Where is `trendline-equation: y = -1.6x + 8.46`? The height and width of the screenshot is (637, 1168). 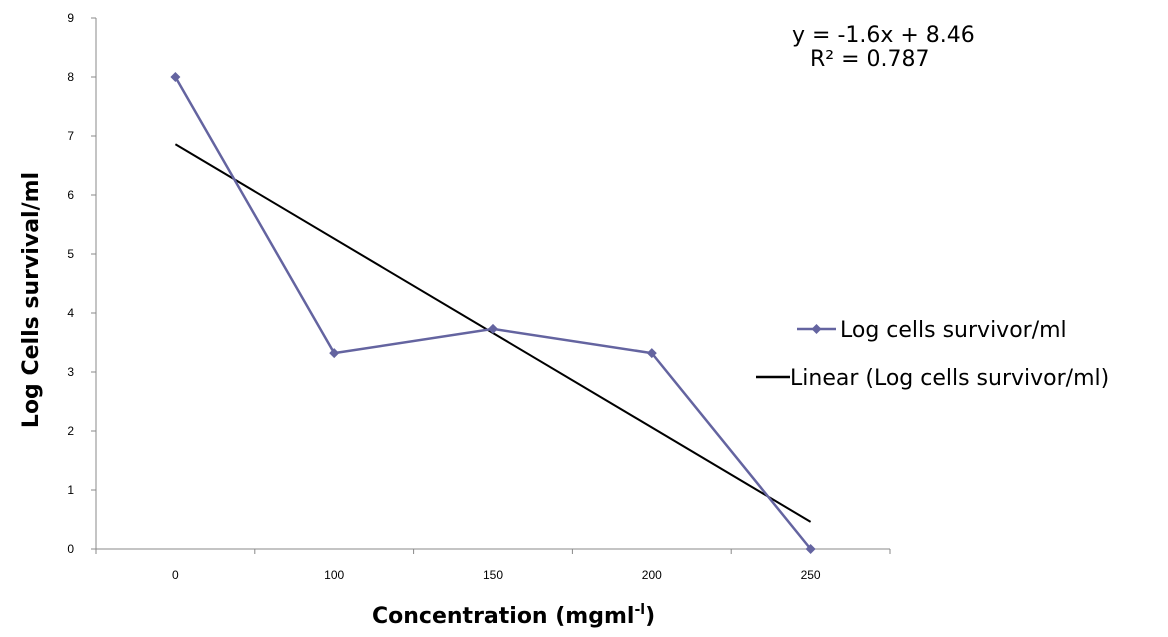 trendline-equation: y = -1.6x + 8.46 is located at coordinates (883, 35).